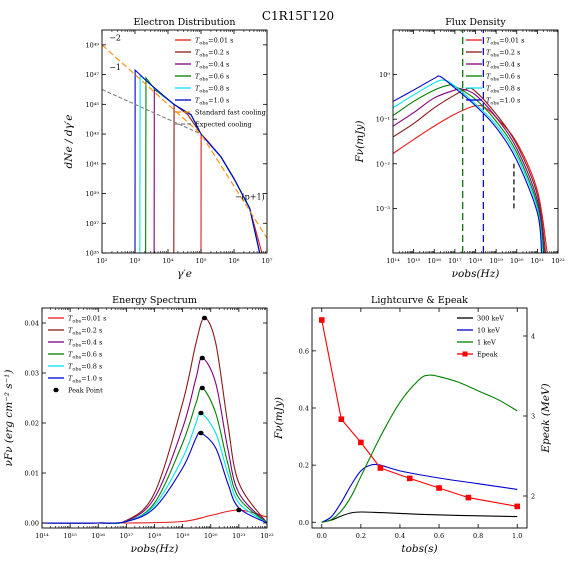 The width and height of the screenshot is (572, 578). I want to click on lightcurve-x-tick-label: 0.6, so click(439, 536).